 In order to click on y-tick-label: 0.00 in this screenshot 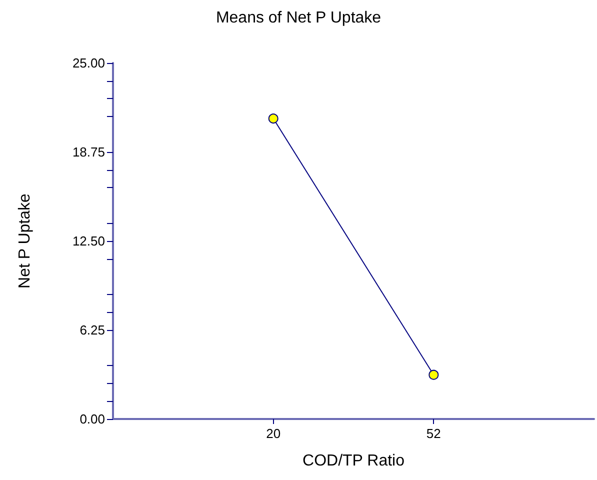, I will do `click(92, 419)`.